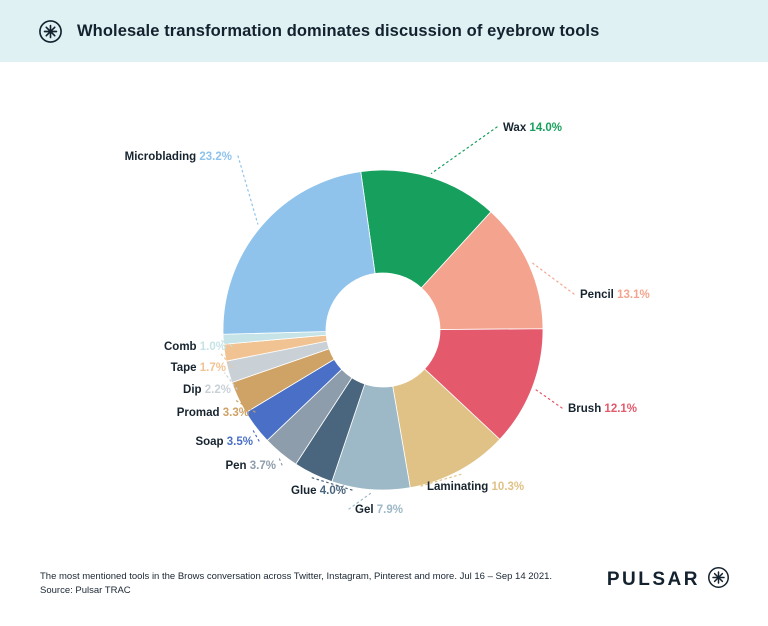  What do you see at coordinates (225, 342) in the screenshot?
I see `leader-line-comb` at bounding box center [225, 342].